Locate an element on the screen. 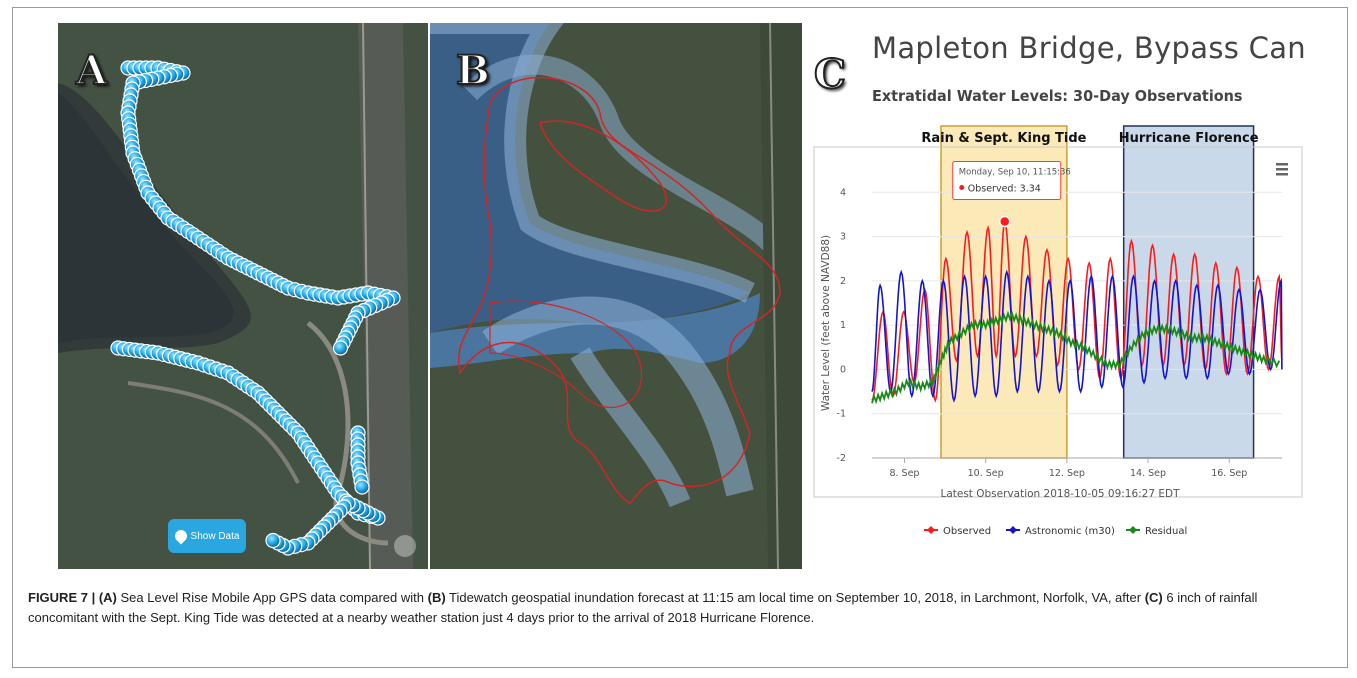 The height and width of the screenshot is (678, 1357). x-tick-label: 12. Sep is located at coordinates (1067, 473).